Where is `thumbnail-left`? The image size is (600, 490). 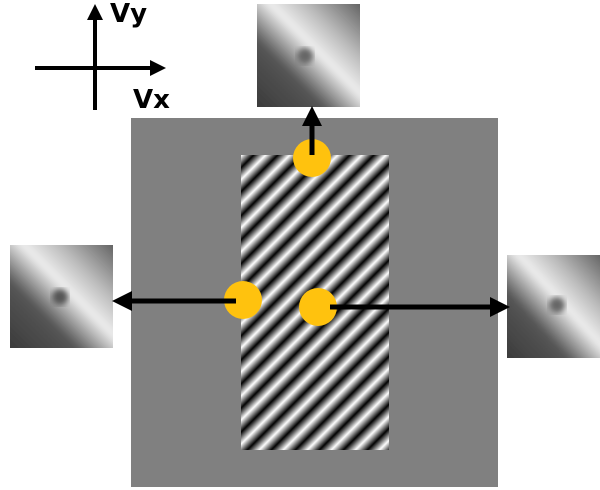
thumbnail-left is located at coordinates (61, 296).